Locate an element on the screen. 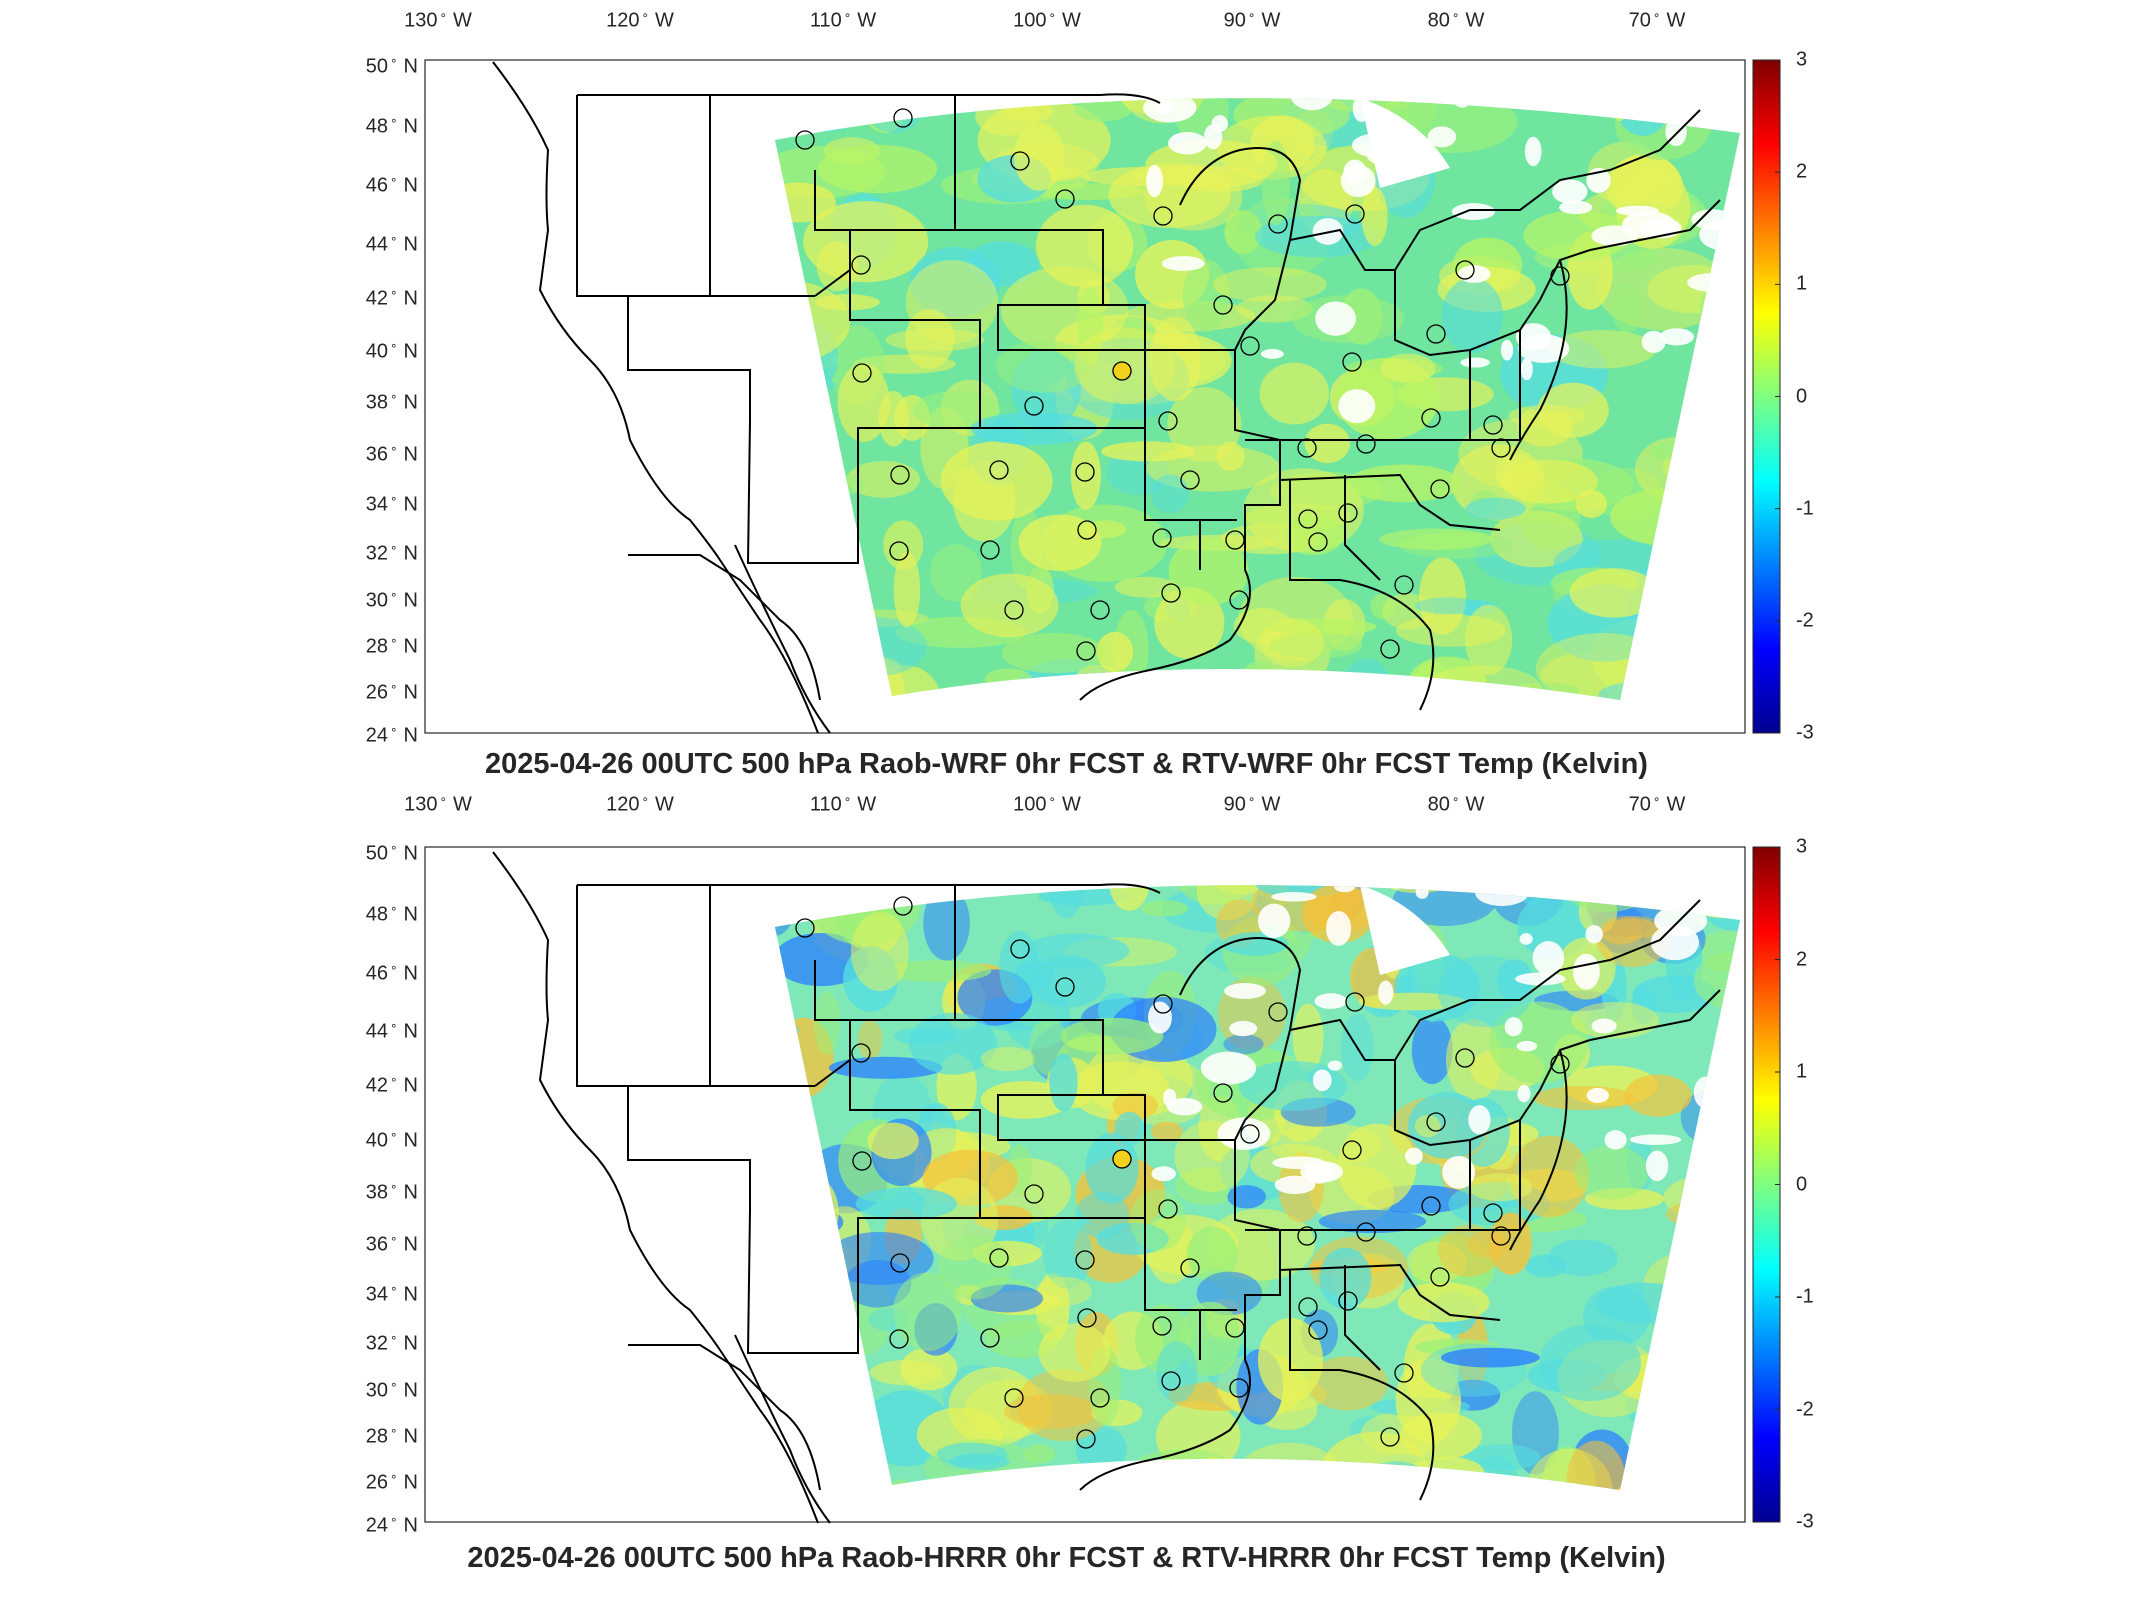  latitude-label: 24 ∘ N is located at coordinates (391, 734).